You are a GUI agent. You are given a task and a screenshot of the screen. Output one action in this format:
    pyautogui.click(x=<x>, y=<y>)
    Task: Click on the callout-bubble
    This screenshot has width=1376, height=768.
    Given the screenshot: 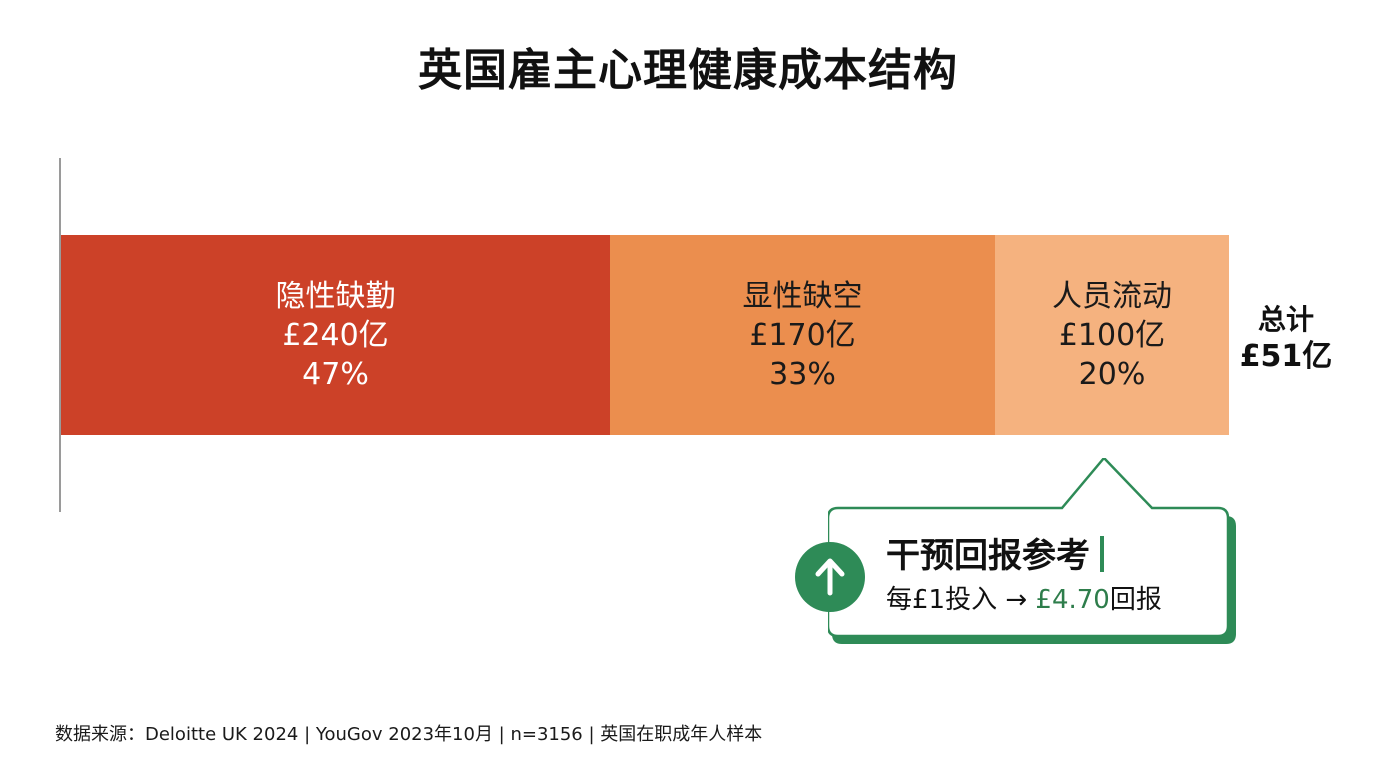 What is the action you would take?
    pyautogui.click(x=1032, y=551)
    